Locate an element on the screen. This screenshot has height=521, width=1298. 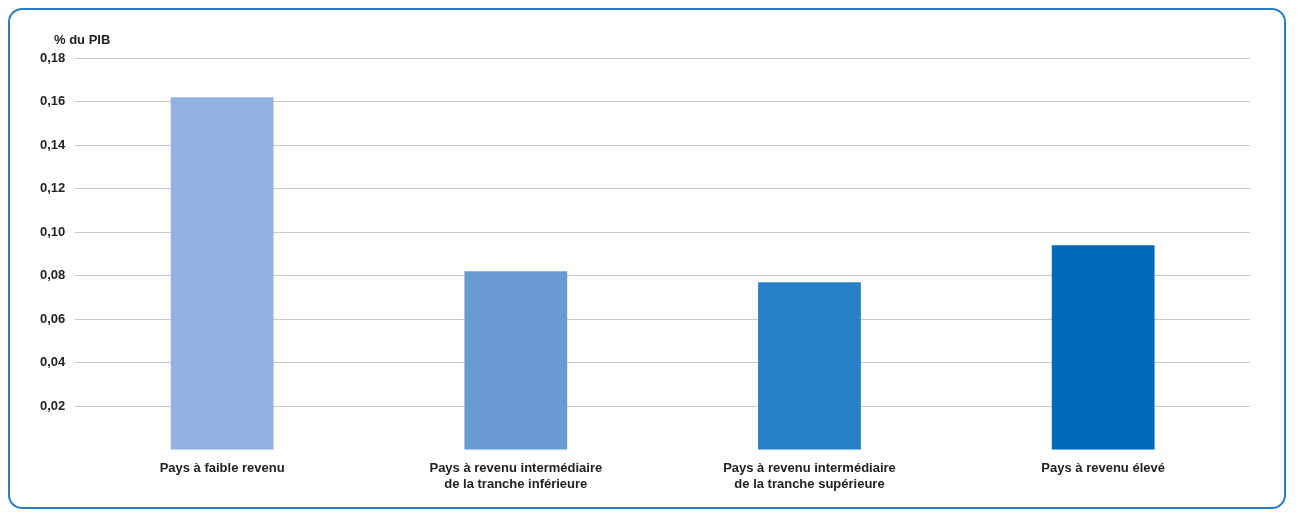
x-tick-label: Pays à faible revenu is located at coordinates (222, 468).